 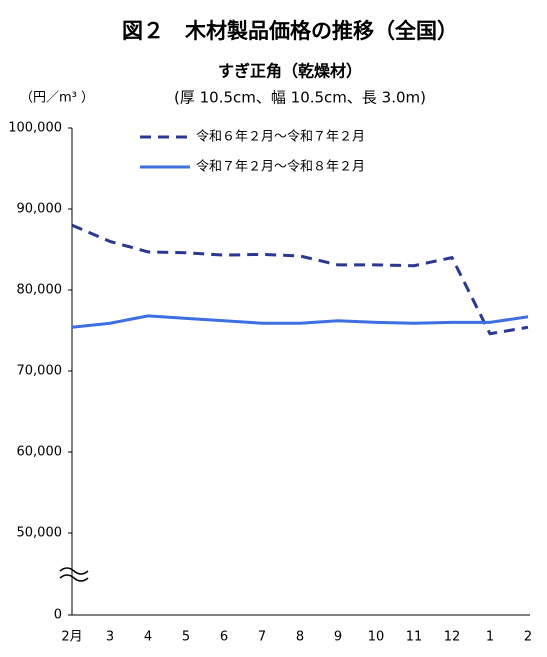 I want to click on x-tick-label: 9, so click(x=338, y=637).